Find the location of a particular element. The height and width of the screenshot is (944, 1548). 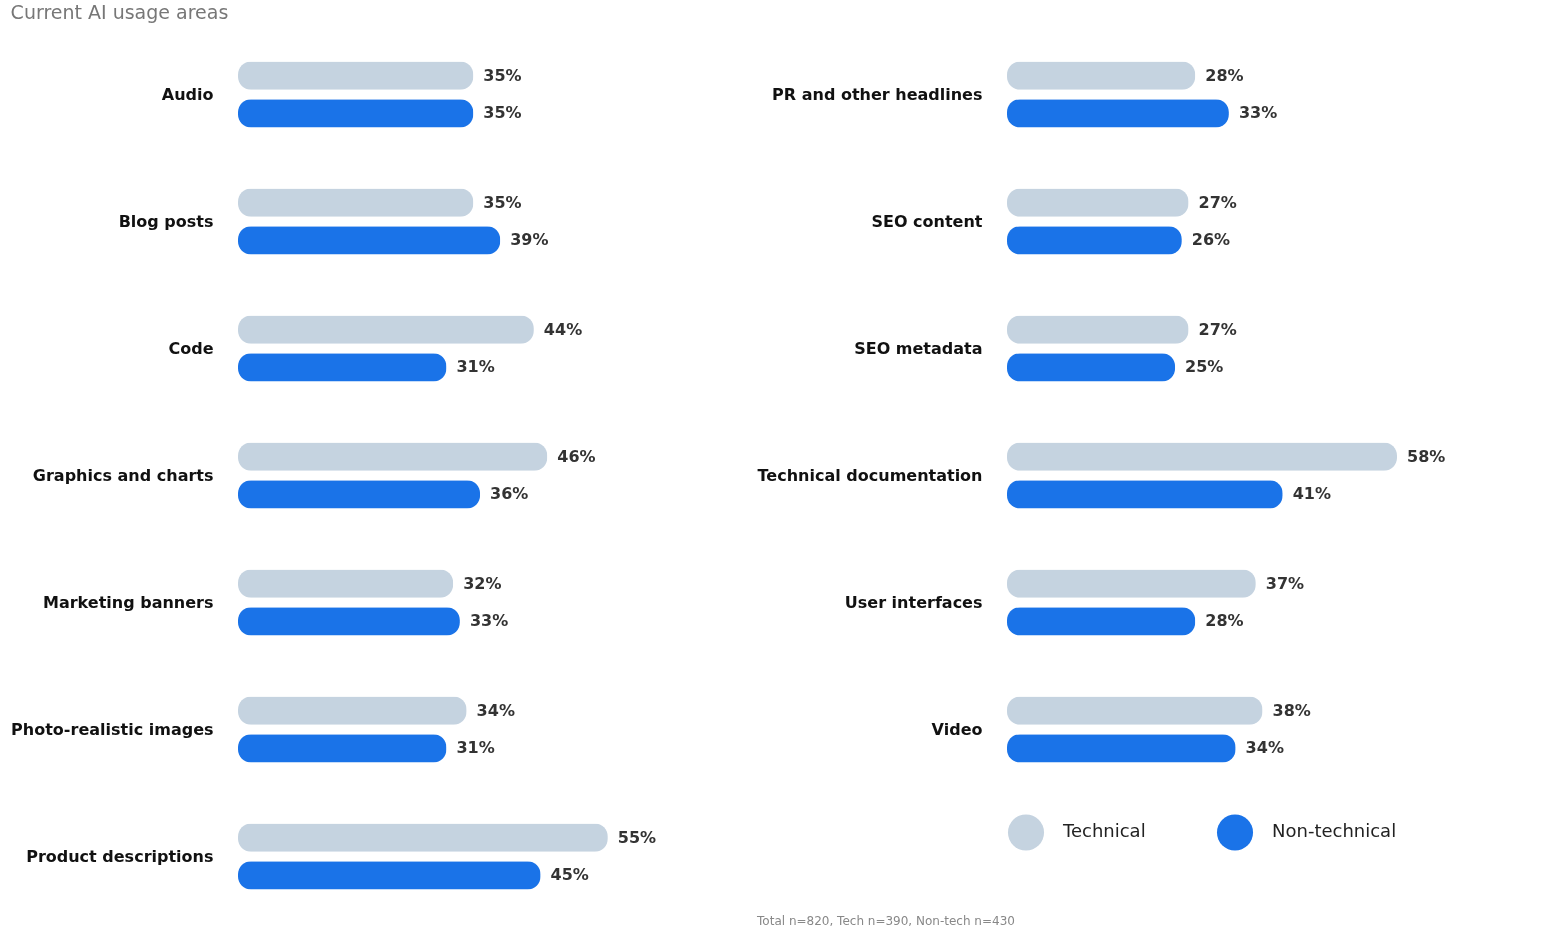

y-tick-label: Graphics and charts is located at coordinates (123, 475).